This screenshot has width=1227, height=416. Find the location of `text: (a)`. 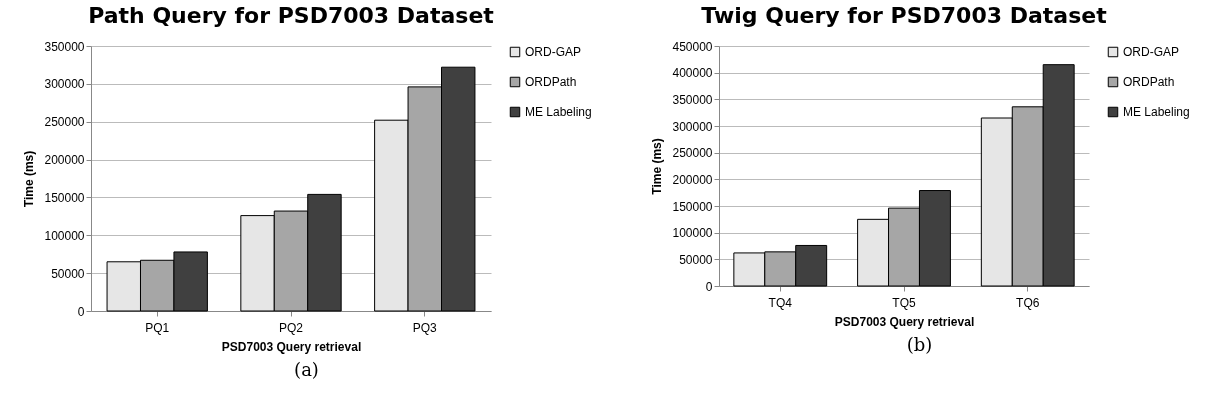

text: (a) is located at coordinates (306, 369).